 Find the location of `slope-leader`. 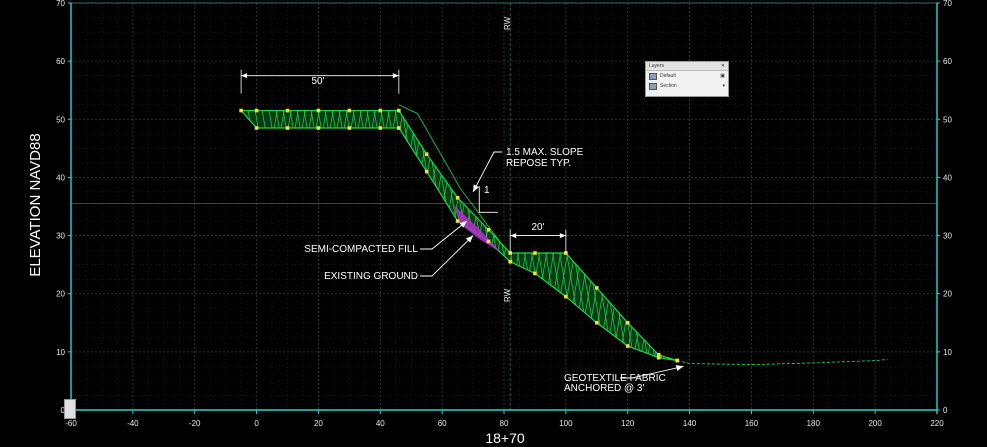

slope-leader is located at coordinates (487, 172).